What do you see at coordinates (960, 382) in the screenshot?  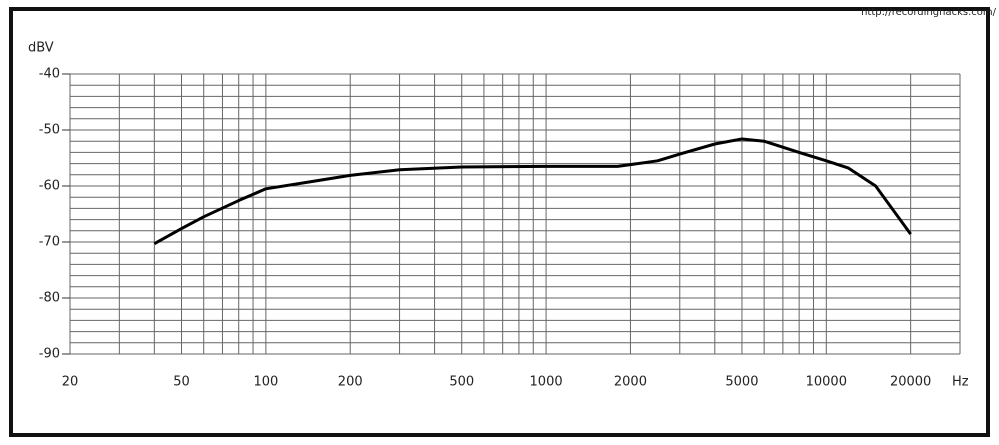 I see `x-axis-label: Hz` at bounding box center [960, 382].